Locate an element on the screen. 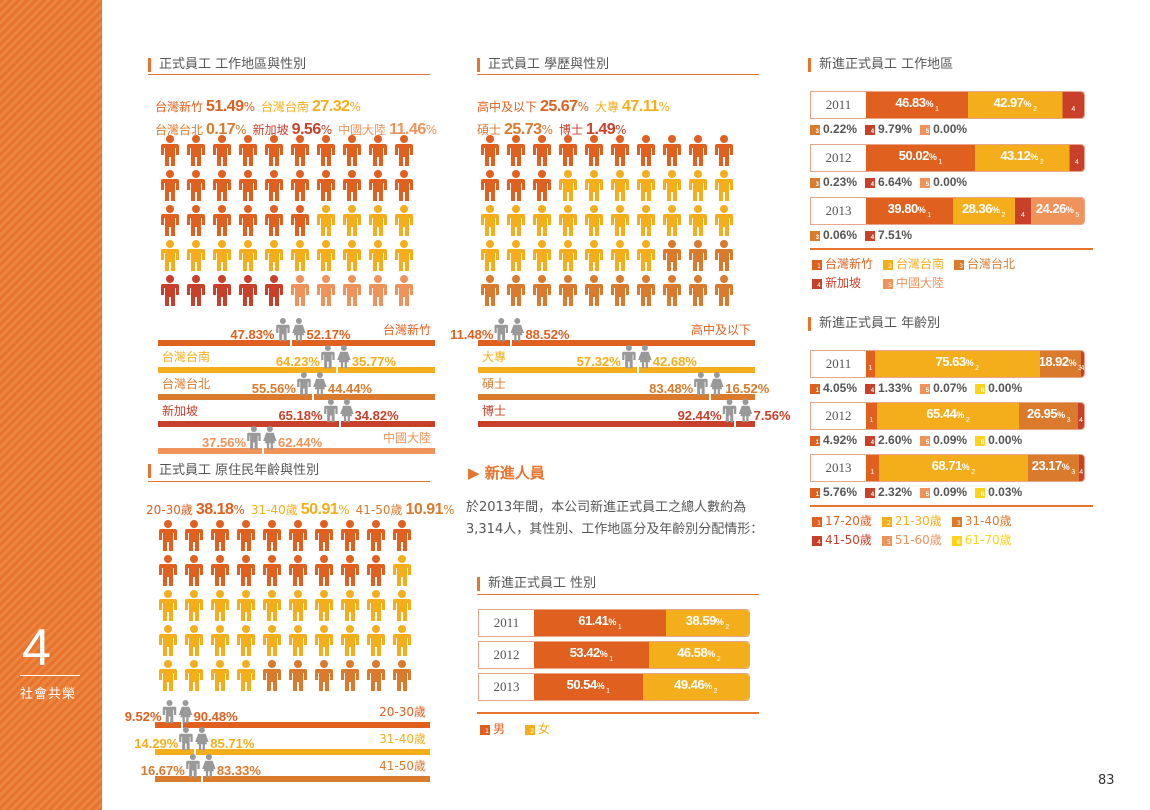 The width and height of the screenshot is (1150, 810). segment-value: 61.41% is located at coordinates (597, 620).